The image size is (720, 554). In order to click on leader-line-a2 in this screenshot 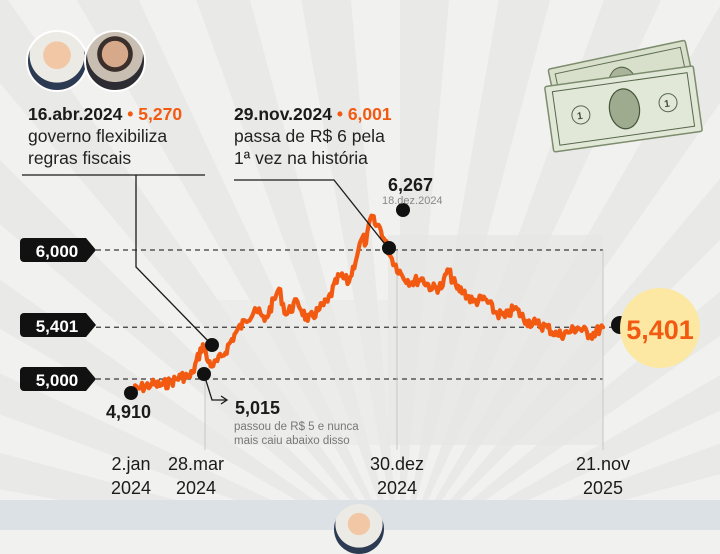, I will do `click(311, 214)`.